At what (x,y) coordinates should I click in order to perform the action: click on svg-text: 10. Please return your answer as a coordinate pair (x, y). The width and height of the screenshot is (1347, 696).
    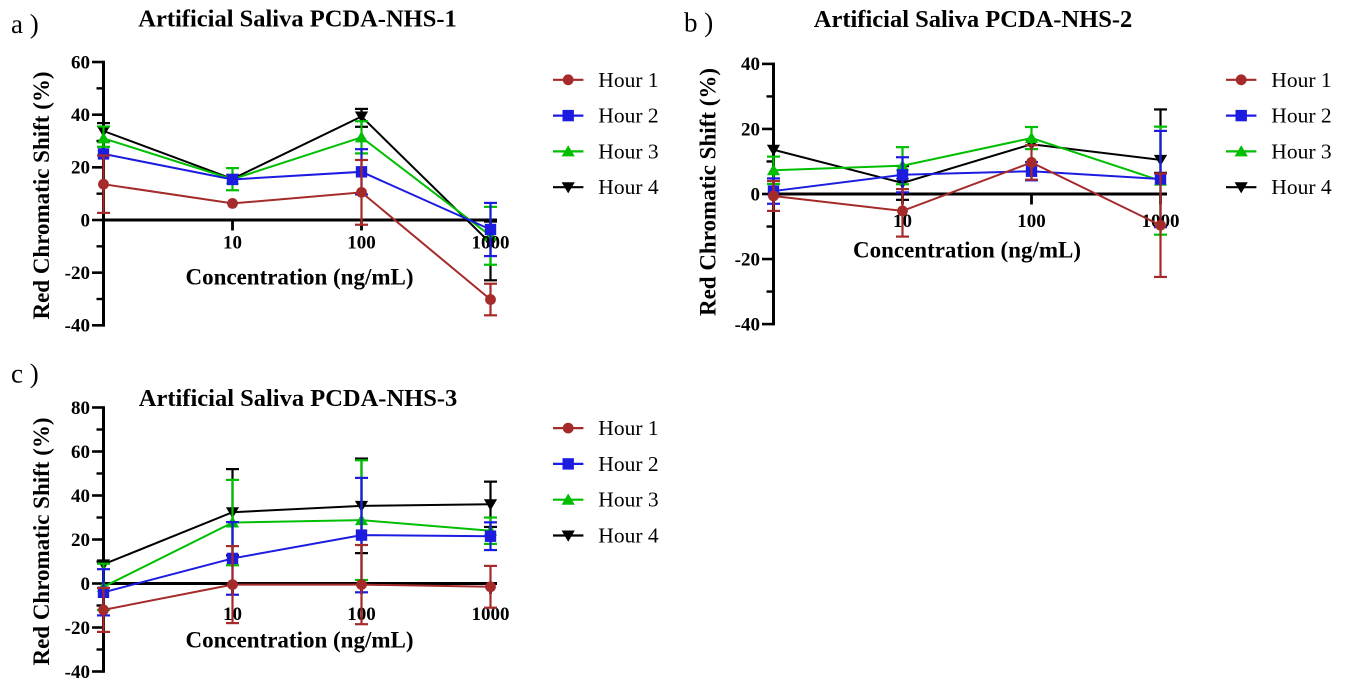
    Looking at the image, I should click on (232, 243).